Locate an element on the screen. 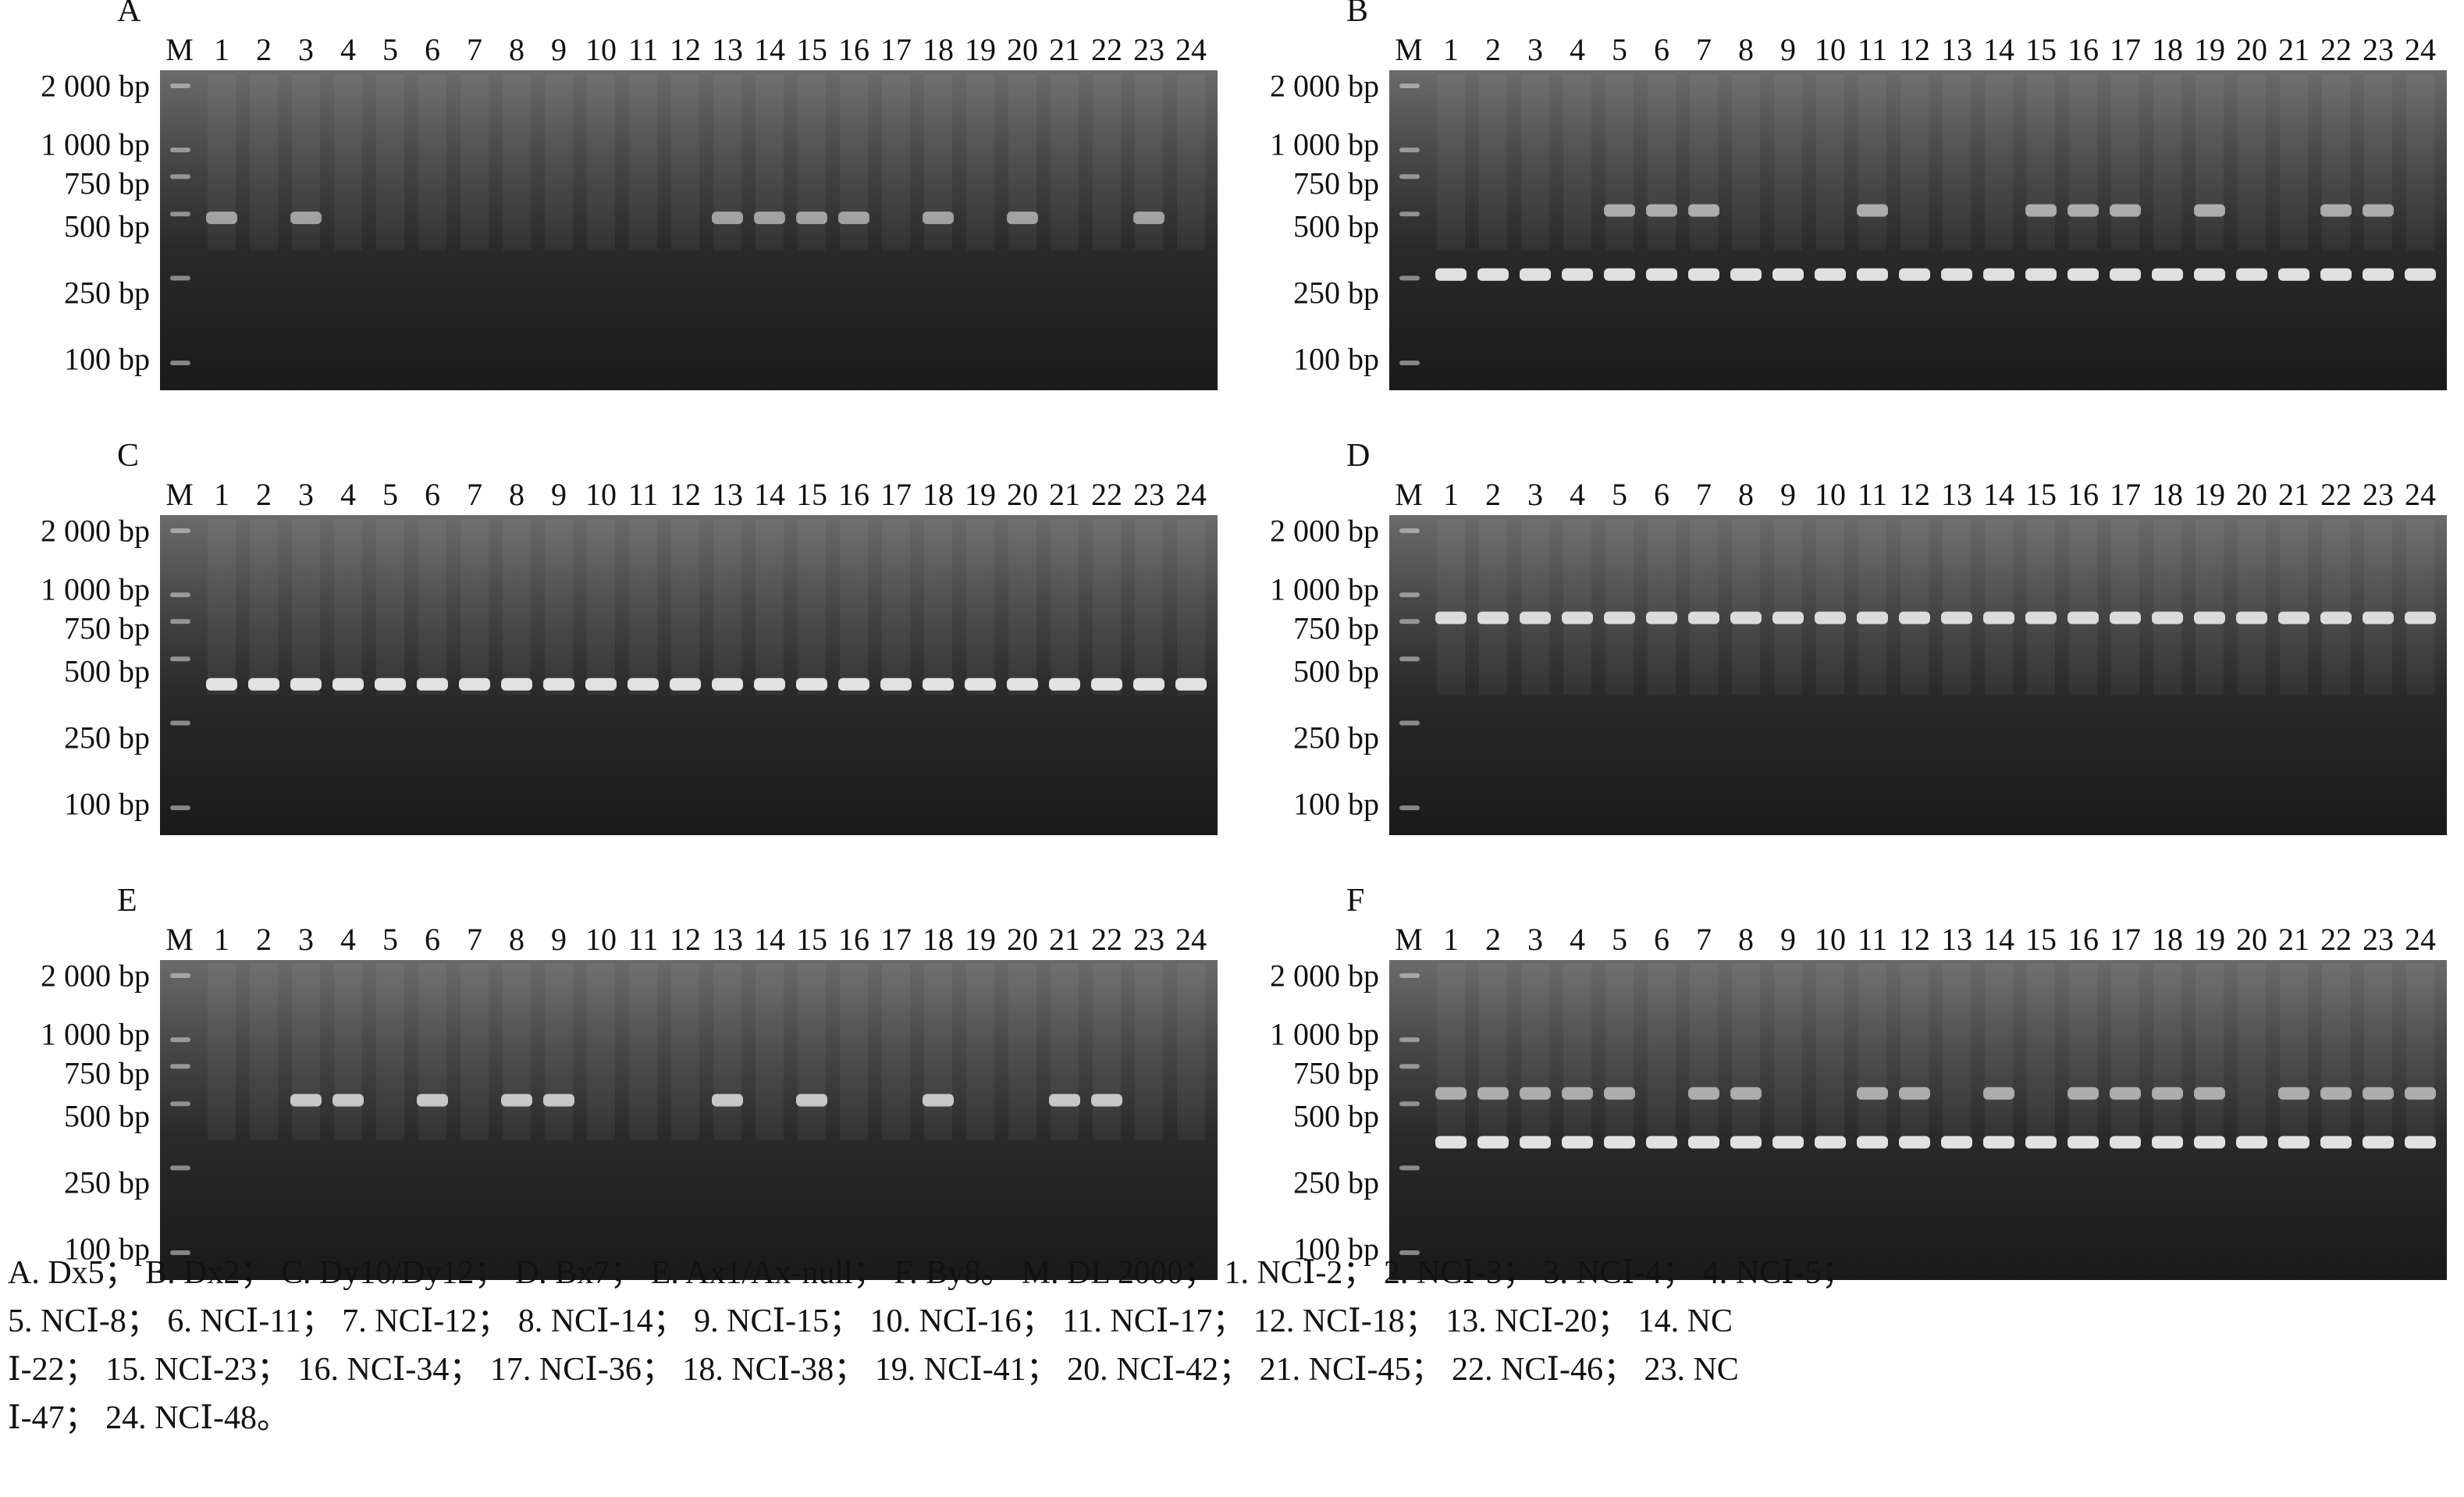  gel-image is located at coordinates (689, 675).